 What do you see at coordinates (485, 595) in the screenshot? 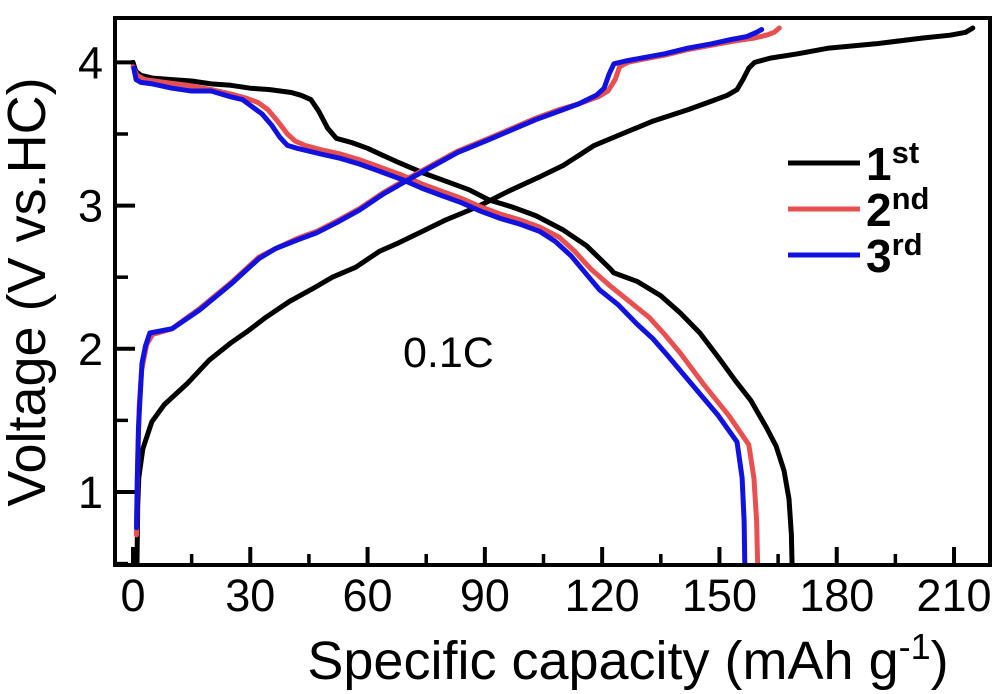
I see `x-tick-label: 90` at bounding box center [485, 595].